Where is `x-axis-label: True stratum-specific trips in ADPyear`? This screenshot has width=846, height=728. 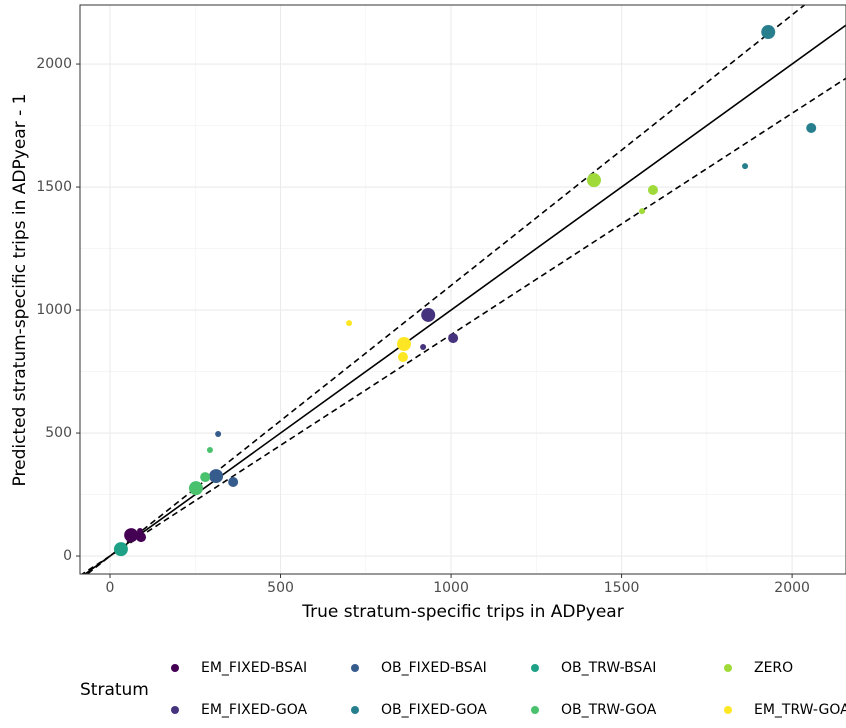 x-axis-label: True stratum-specific trips in ADPyear is located at coordinates (462, 612).